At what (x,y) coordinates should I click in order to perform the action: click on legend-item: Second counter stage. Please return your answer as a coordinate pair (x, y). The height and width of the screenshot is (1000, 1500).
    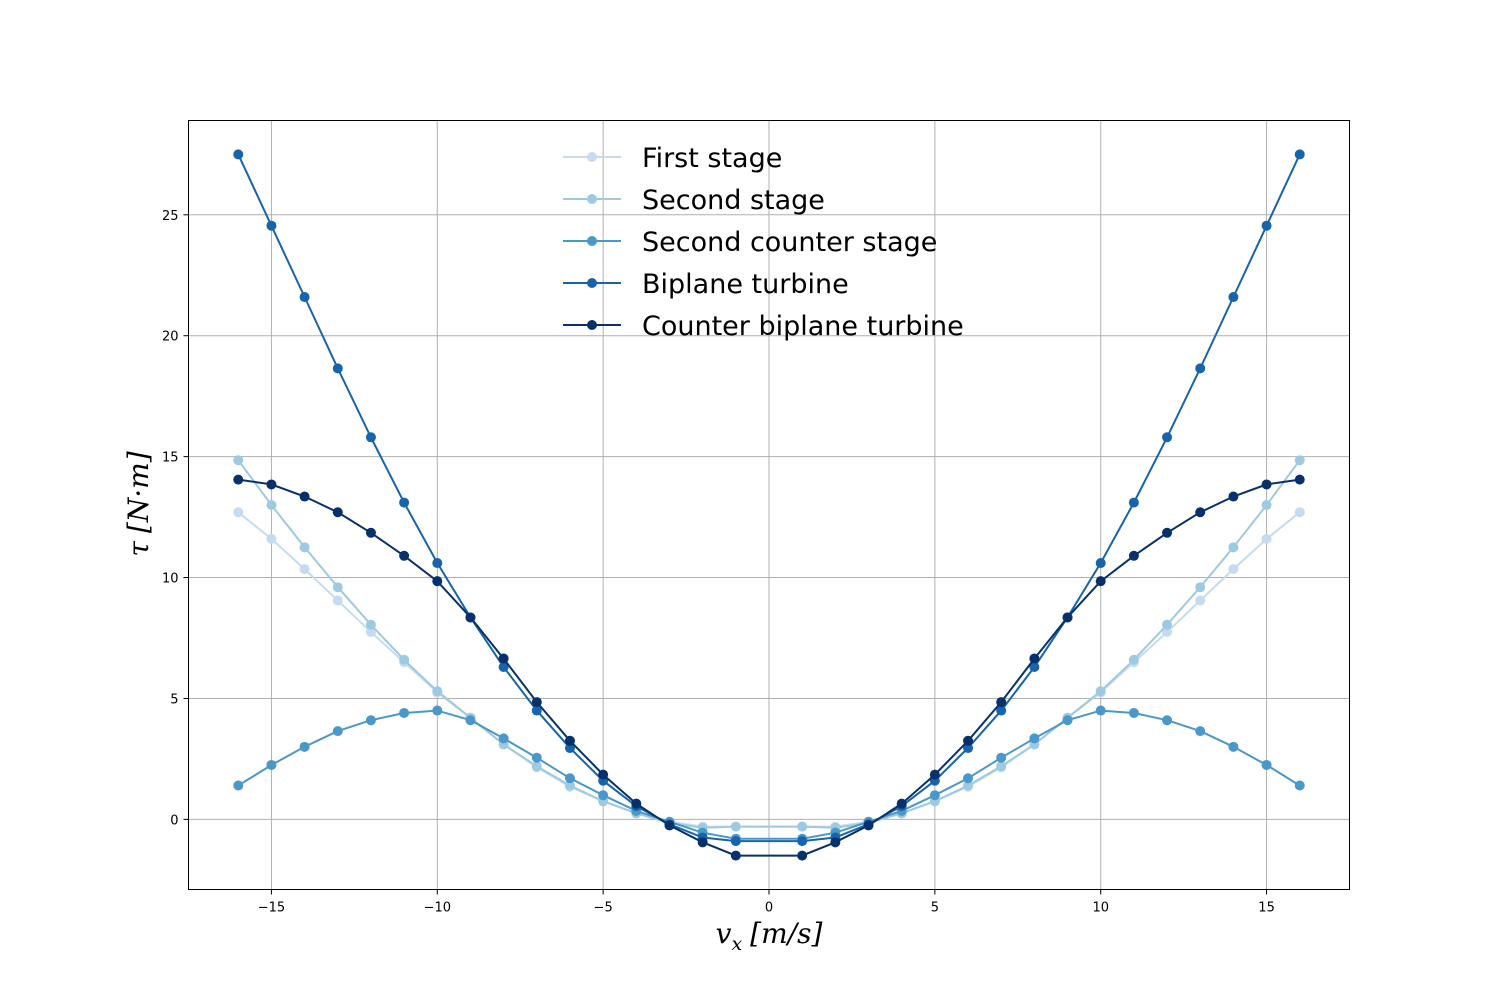
    Looking at the image, I should click on (750, 242).